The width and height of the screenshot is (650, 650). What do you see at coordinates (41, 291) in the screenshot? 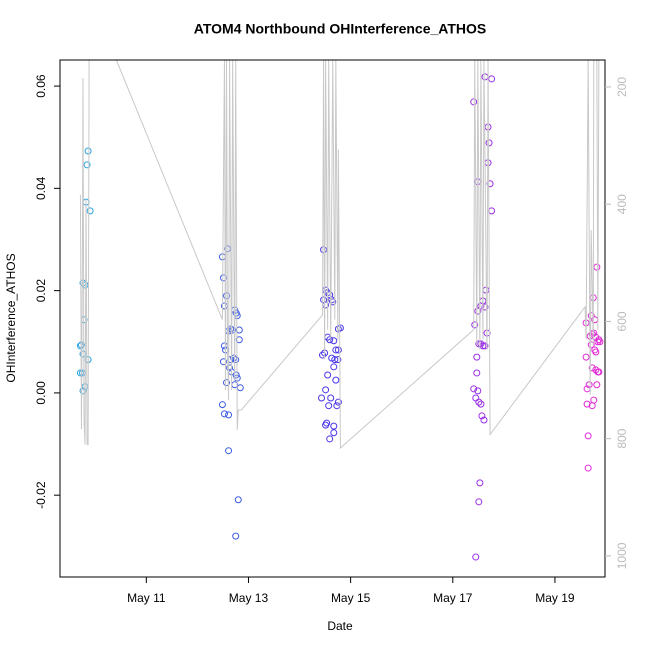
I see `y-tick-label: 0.02` at bounding box center [41, 291].